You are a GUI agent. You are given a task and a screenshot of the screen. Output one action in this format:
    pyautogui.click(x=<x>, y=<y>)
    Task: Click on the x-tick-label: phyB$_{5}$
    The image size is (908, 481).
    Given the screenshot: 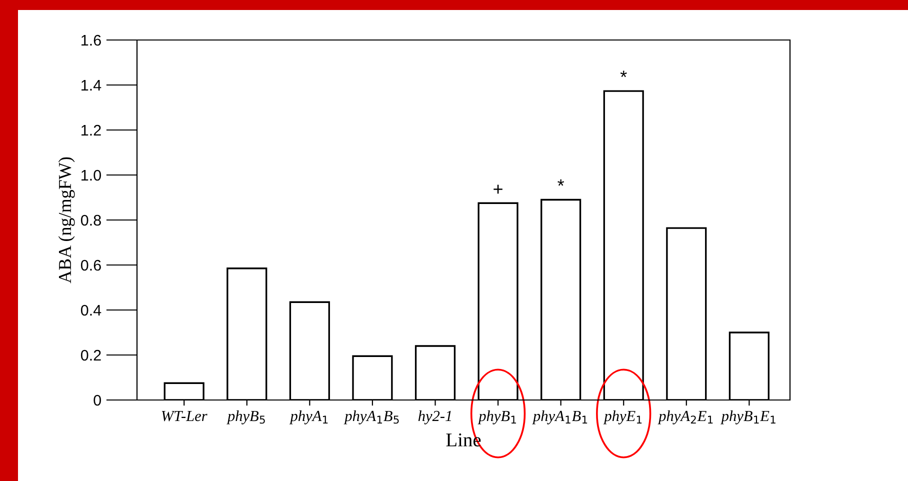 What is the action you would take?
    pyautogui.click(x=245, y=417)
    